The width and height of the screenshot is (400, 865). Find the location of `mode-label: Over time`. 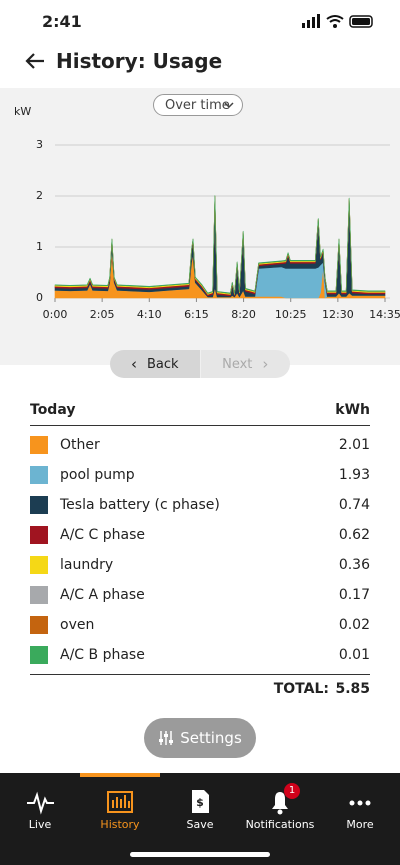

mode-label: Over time is located at coordinates (197, 105).